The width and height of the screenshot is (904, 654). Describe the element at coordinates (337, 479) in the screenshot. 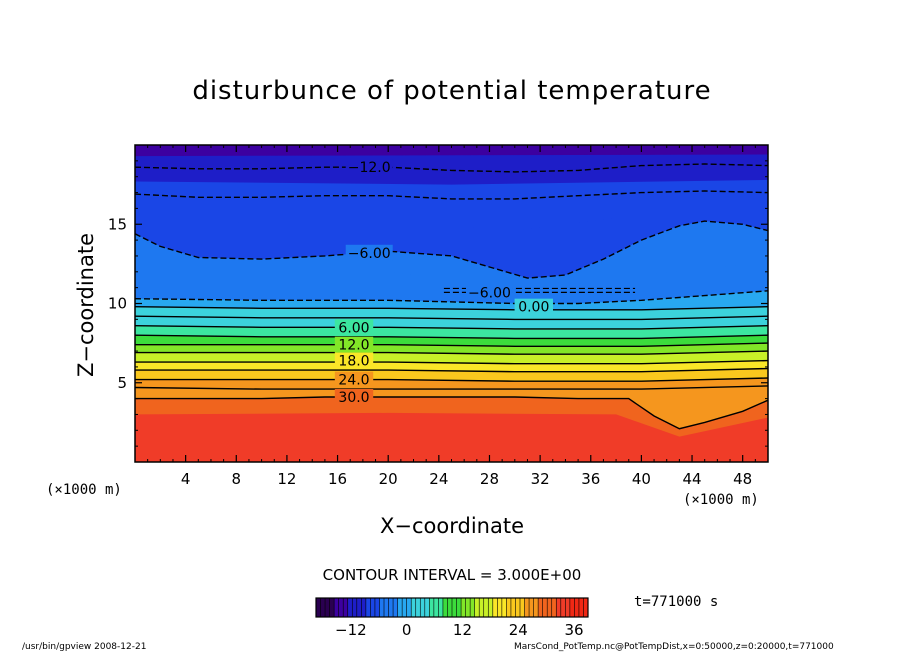

I see `x-tick-label: 16` at that location.